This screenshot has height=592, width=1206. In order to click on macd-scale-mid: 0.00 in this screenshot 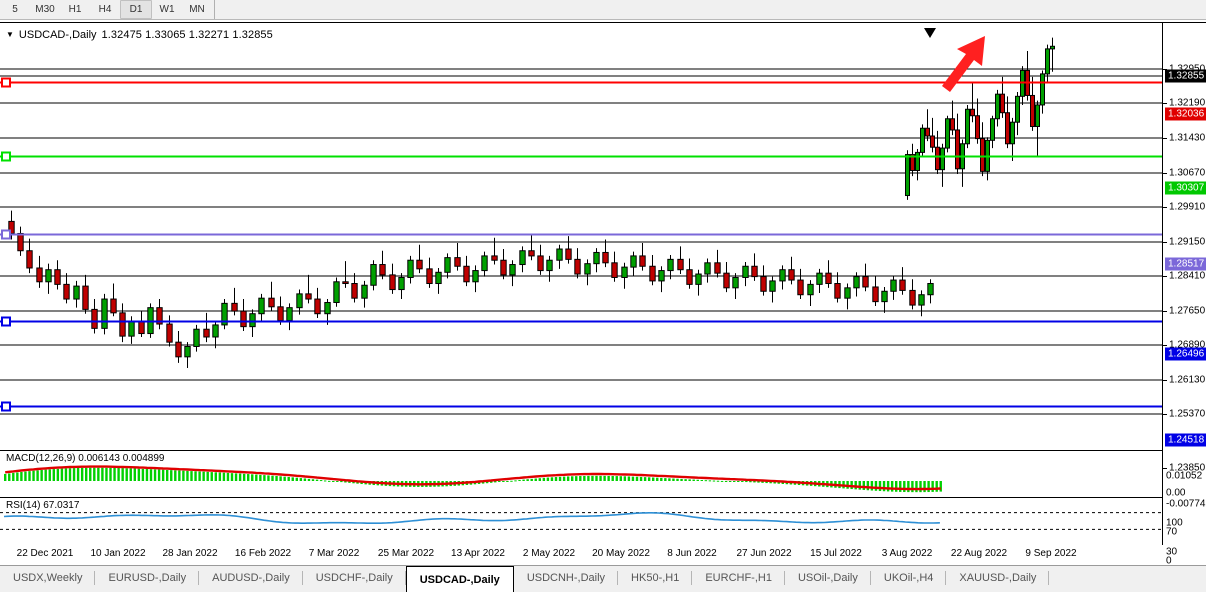, I will do `click(1176, 493)`.